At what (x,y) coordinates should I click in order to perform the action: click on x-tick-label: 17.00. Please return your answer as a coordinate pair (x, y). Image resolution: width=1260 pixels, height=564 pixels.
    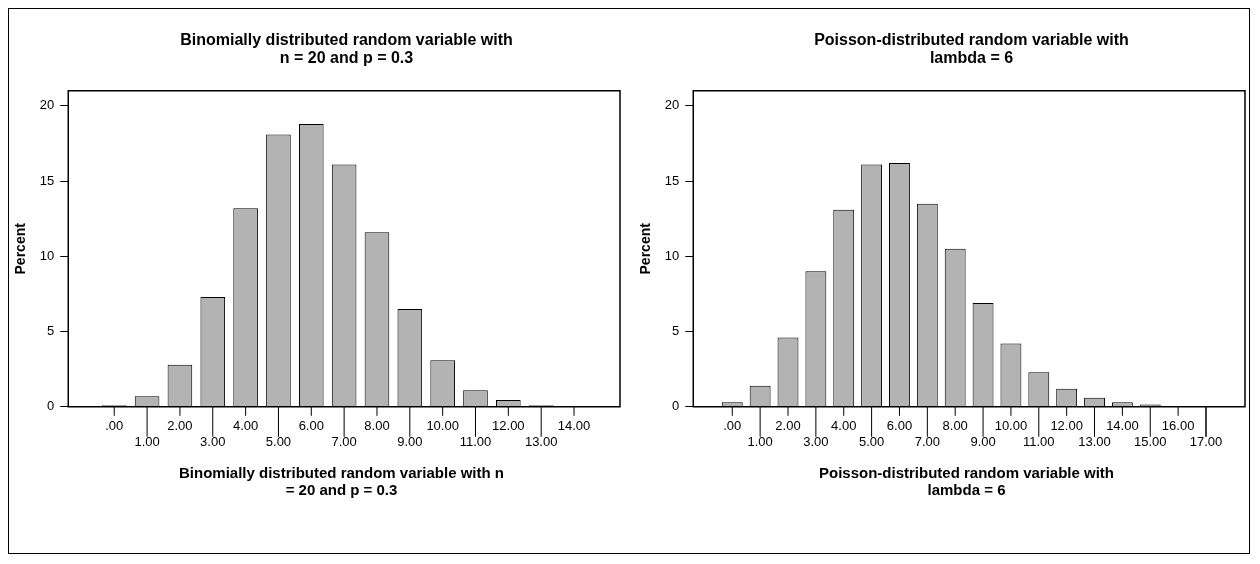
    Looking at the image, I should click on (1206, 441).